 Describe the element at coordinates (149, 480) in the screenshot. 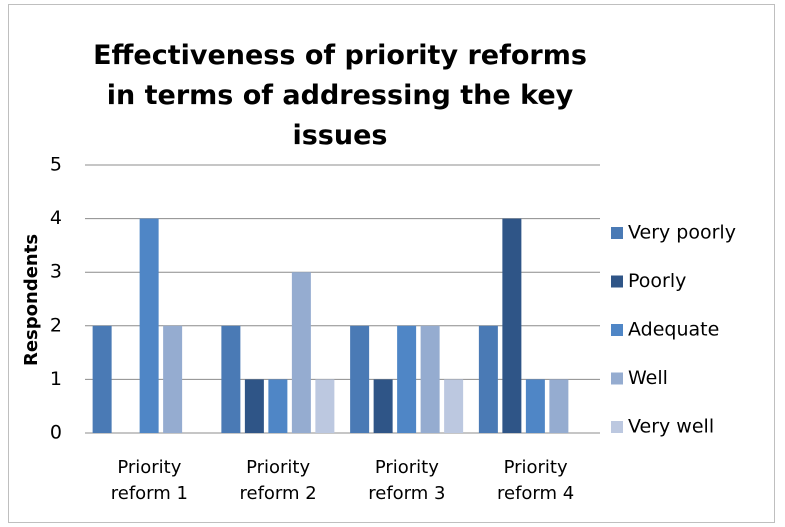

I see `x-tick-label: Priority reform 1` at that location.